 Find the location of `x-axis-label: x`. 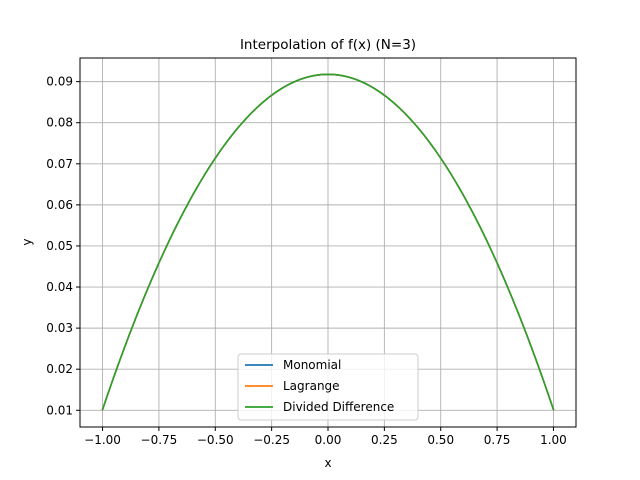

x-axis-label: x is located at coordinates (327, 463).